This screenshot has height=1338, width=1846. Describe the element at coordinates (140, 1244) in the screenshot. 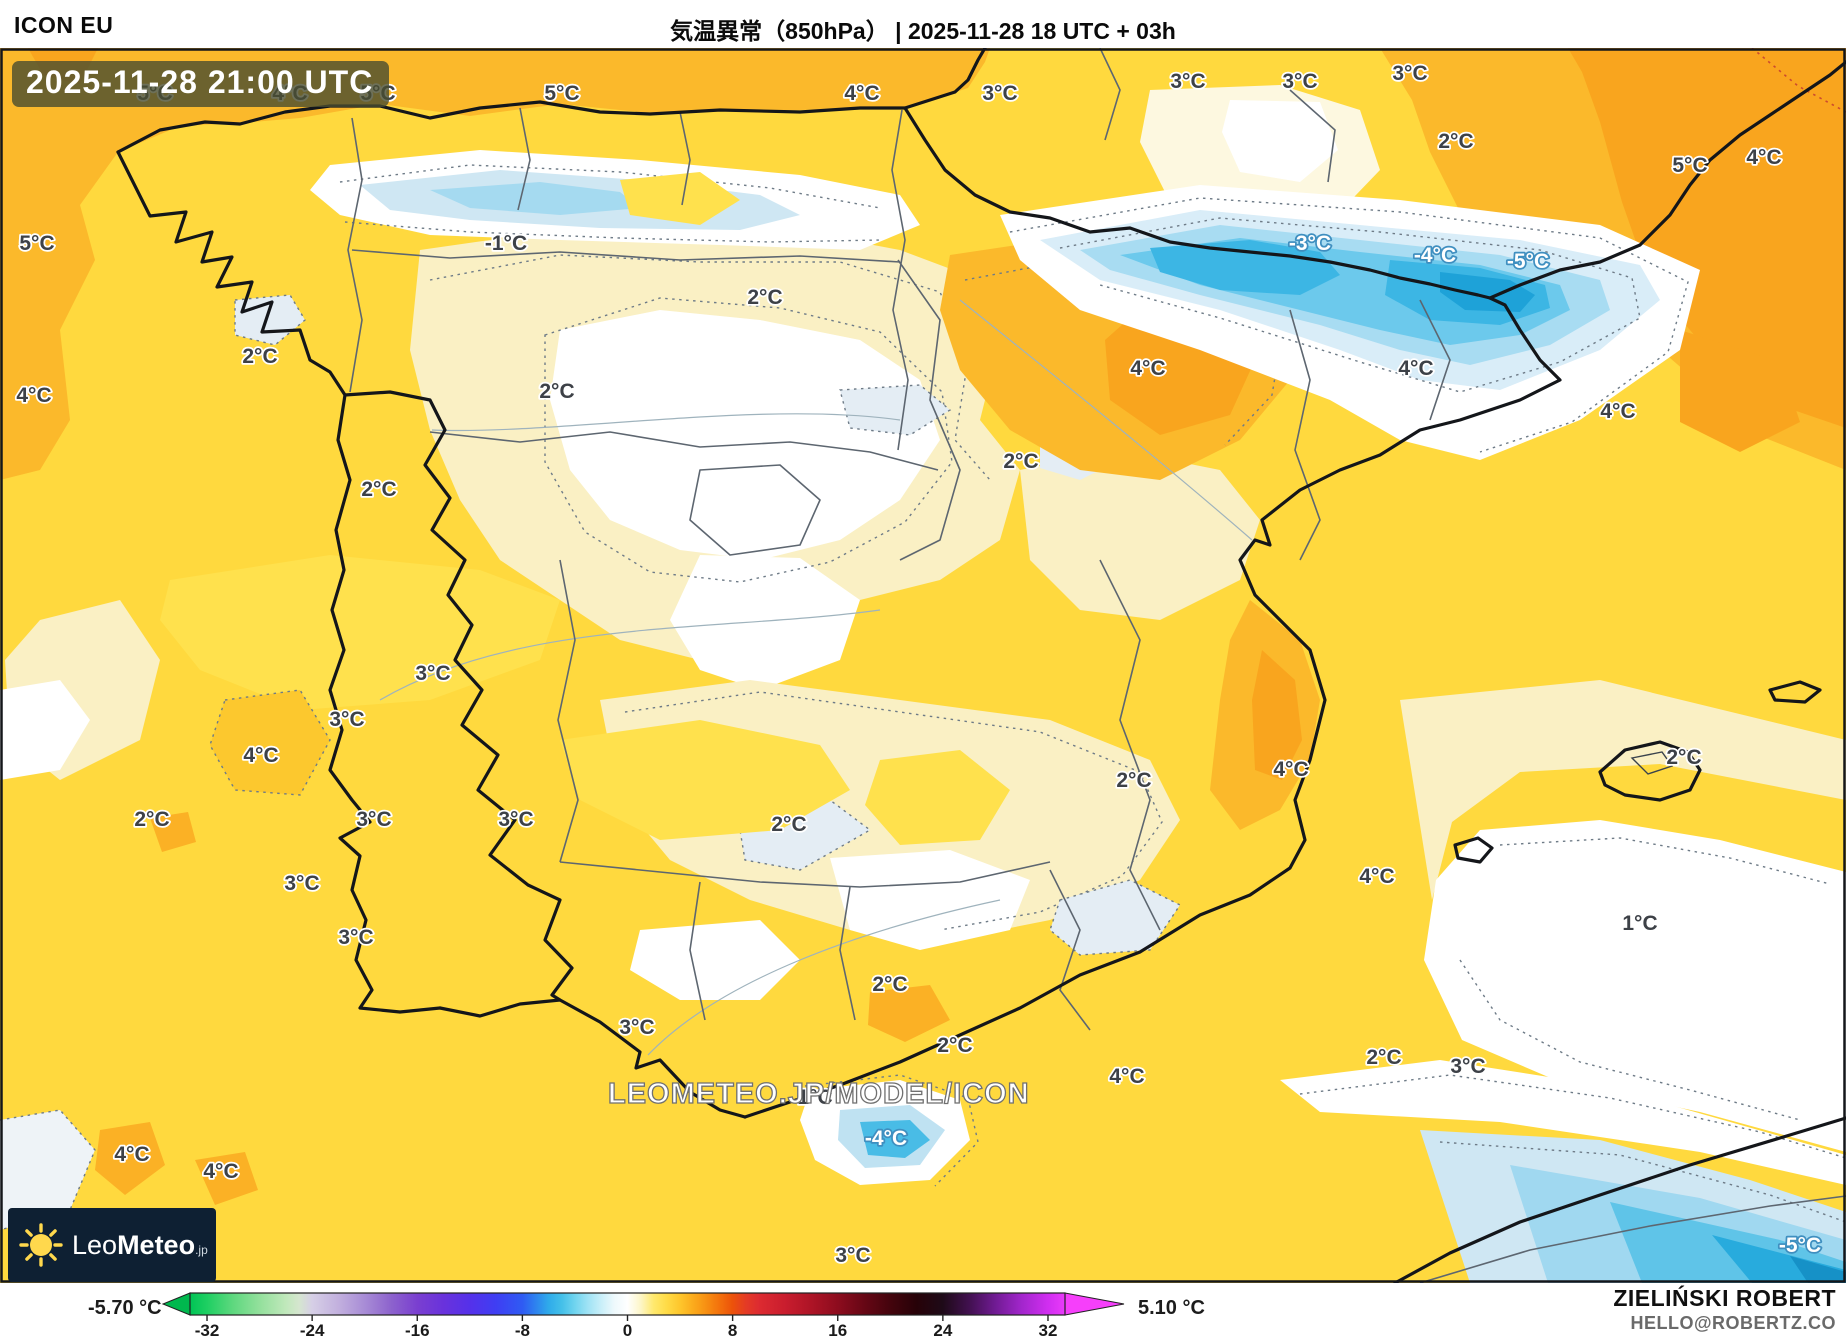

I see `logo-text: LeoMeteo.jp` at that location.